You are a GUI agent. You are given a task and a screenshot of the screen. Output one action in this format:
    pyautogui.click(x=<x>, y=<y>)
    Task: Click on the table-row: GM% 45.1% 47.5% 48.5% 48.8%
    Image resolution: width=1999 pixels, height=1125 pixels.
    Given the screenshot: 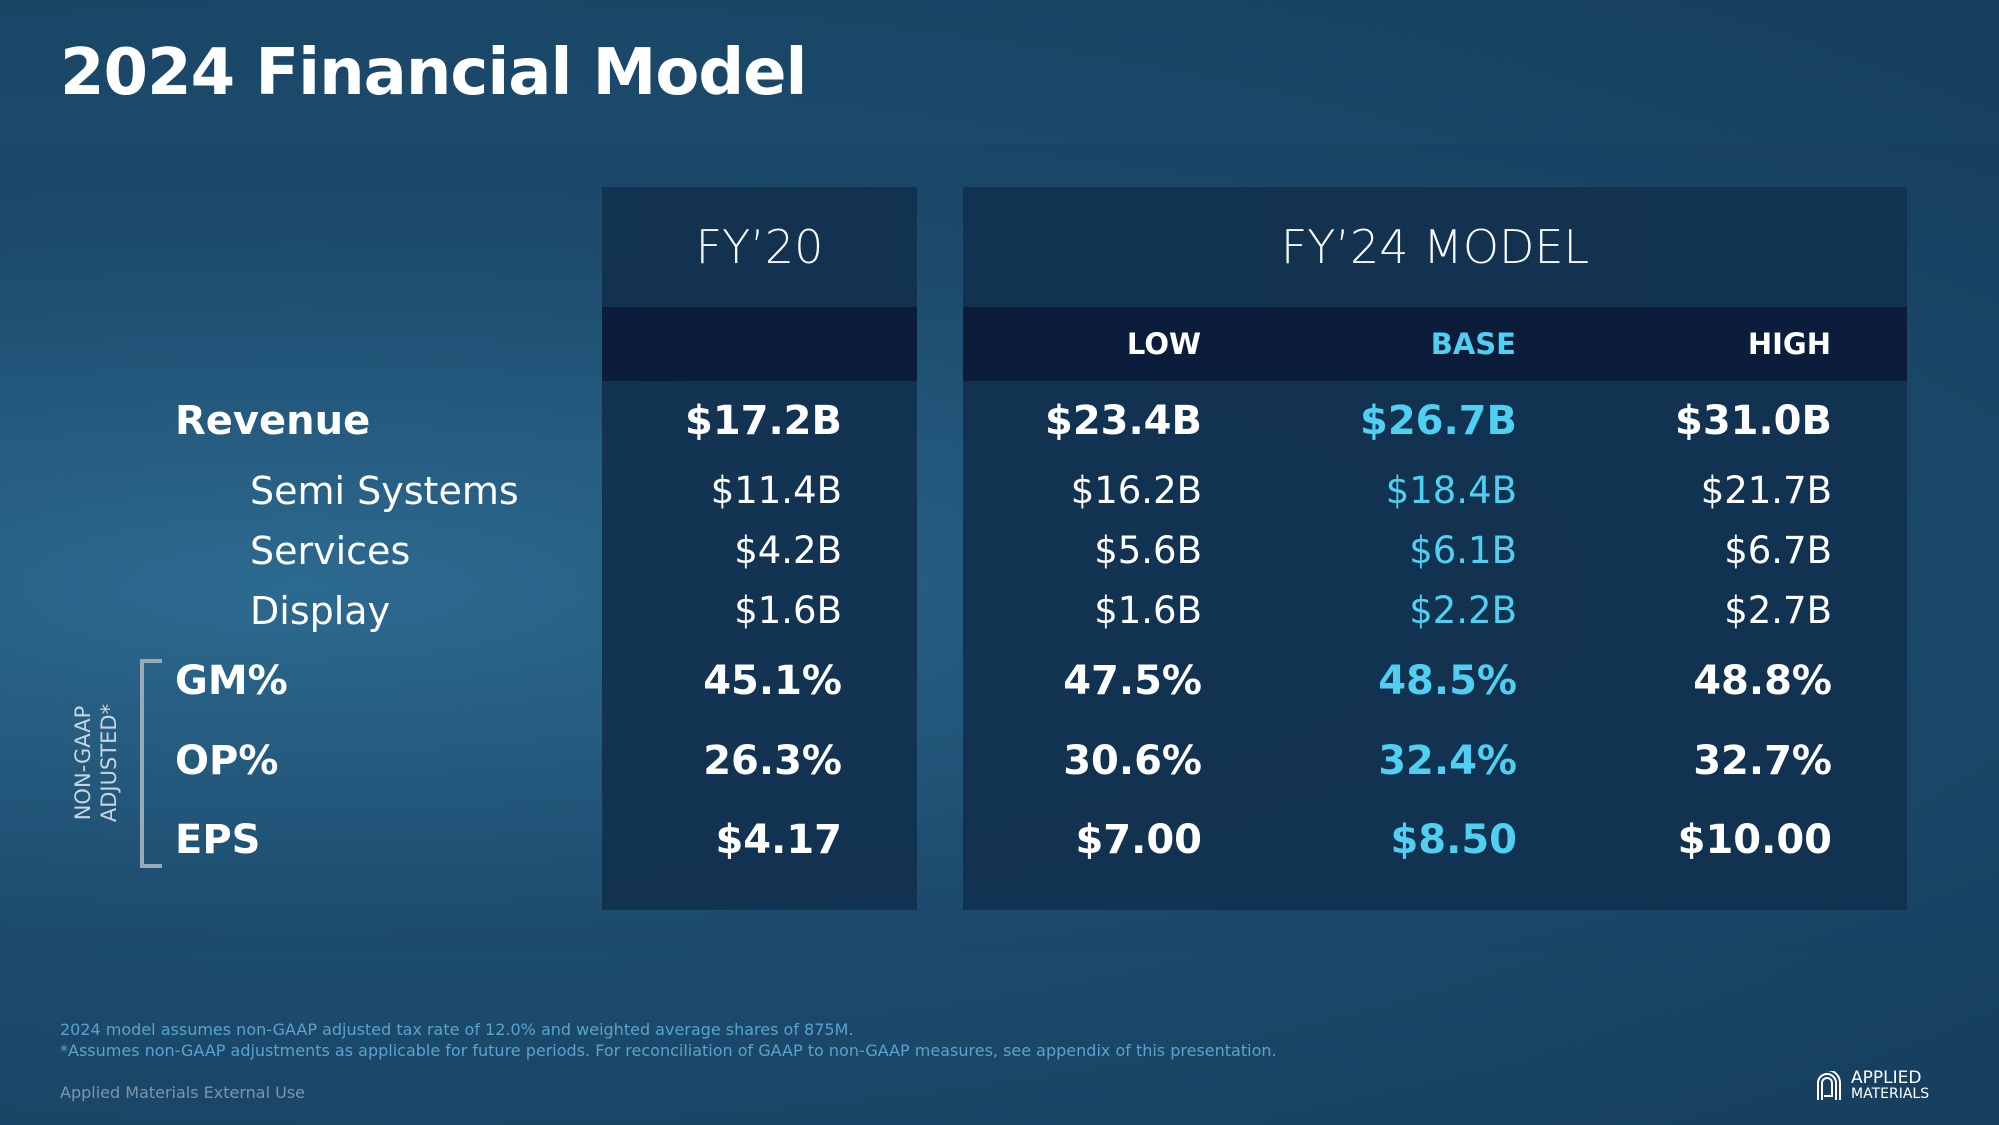 What is the action you would take?
    pyautogui.click(x=999, y=681)
    